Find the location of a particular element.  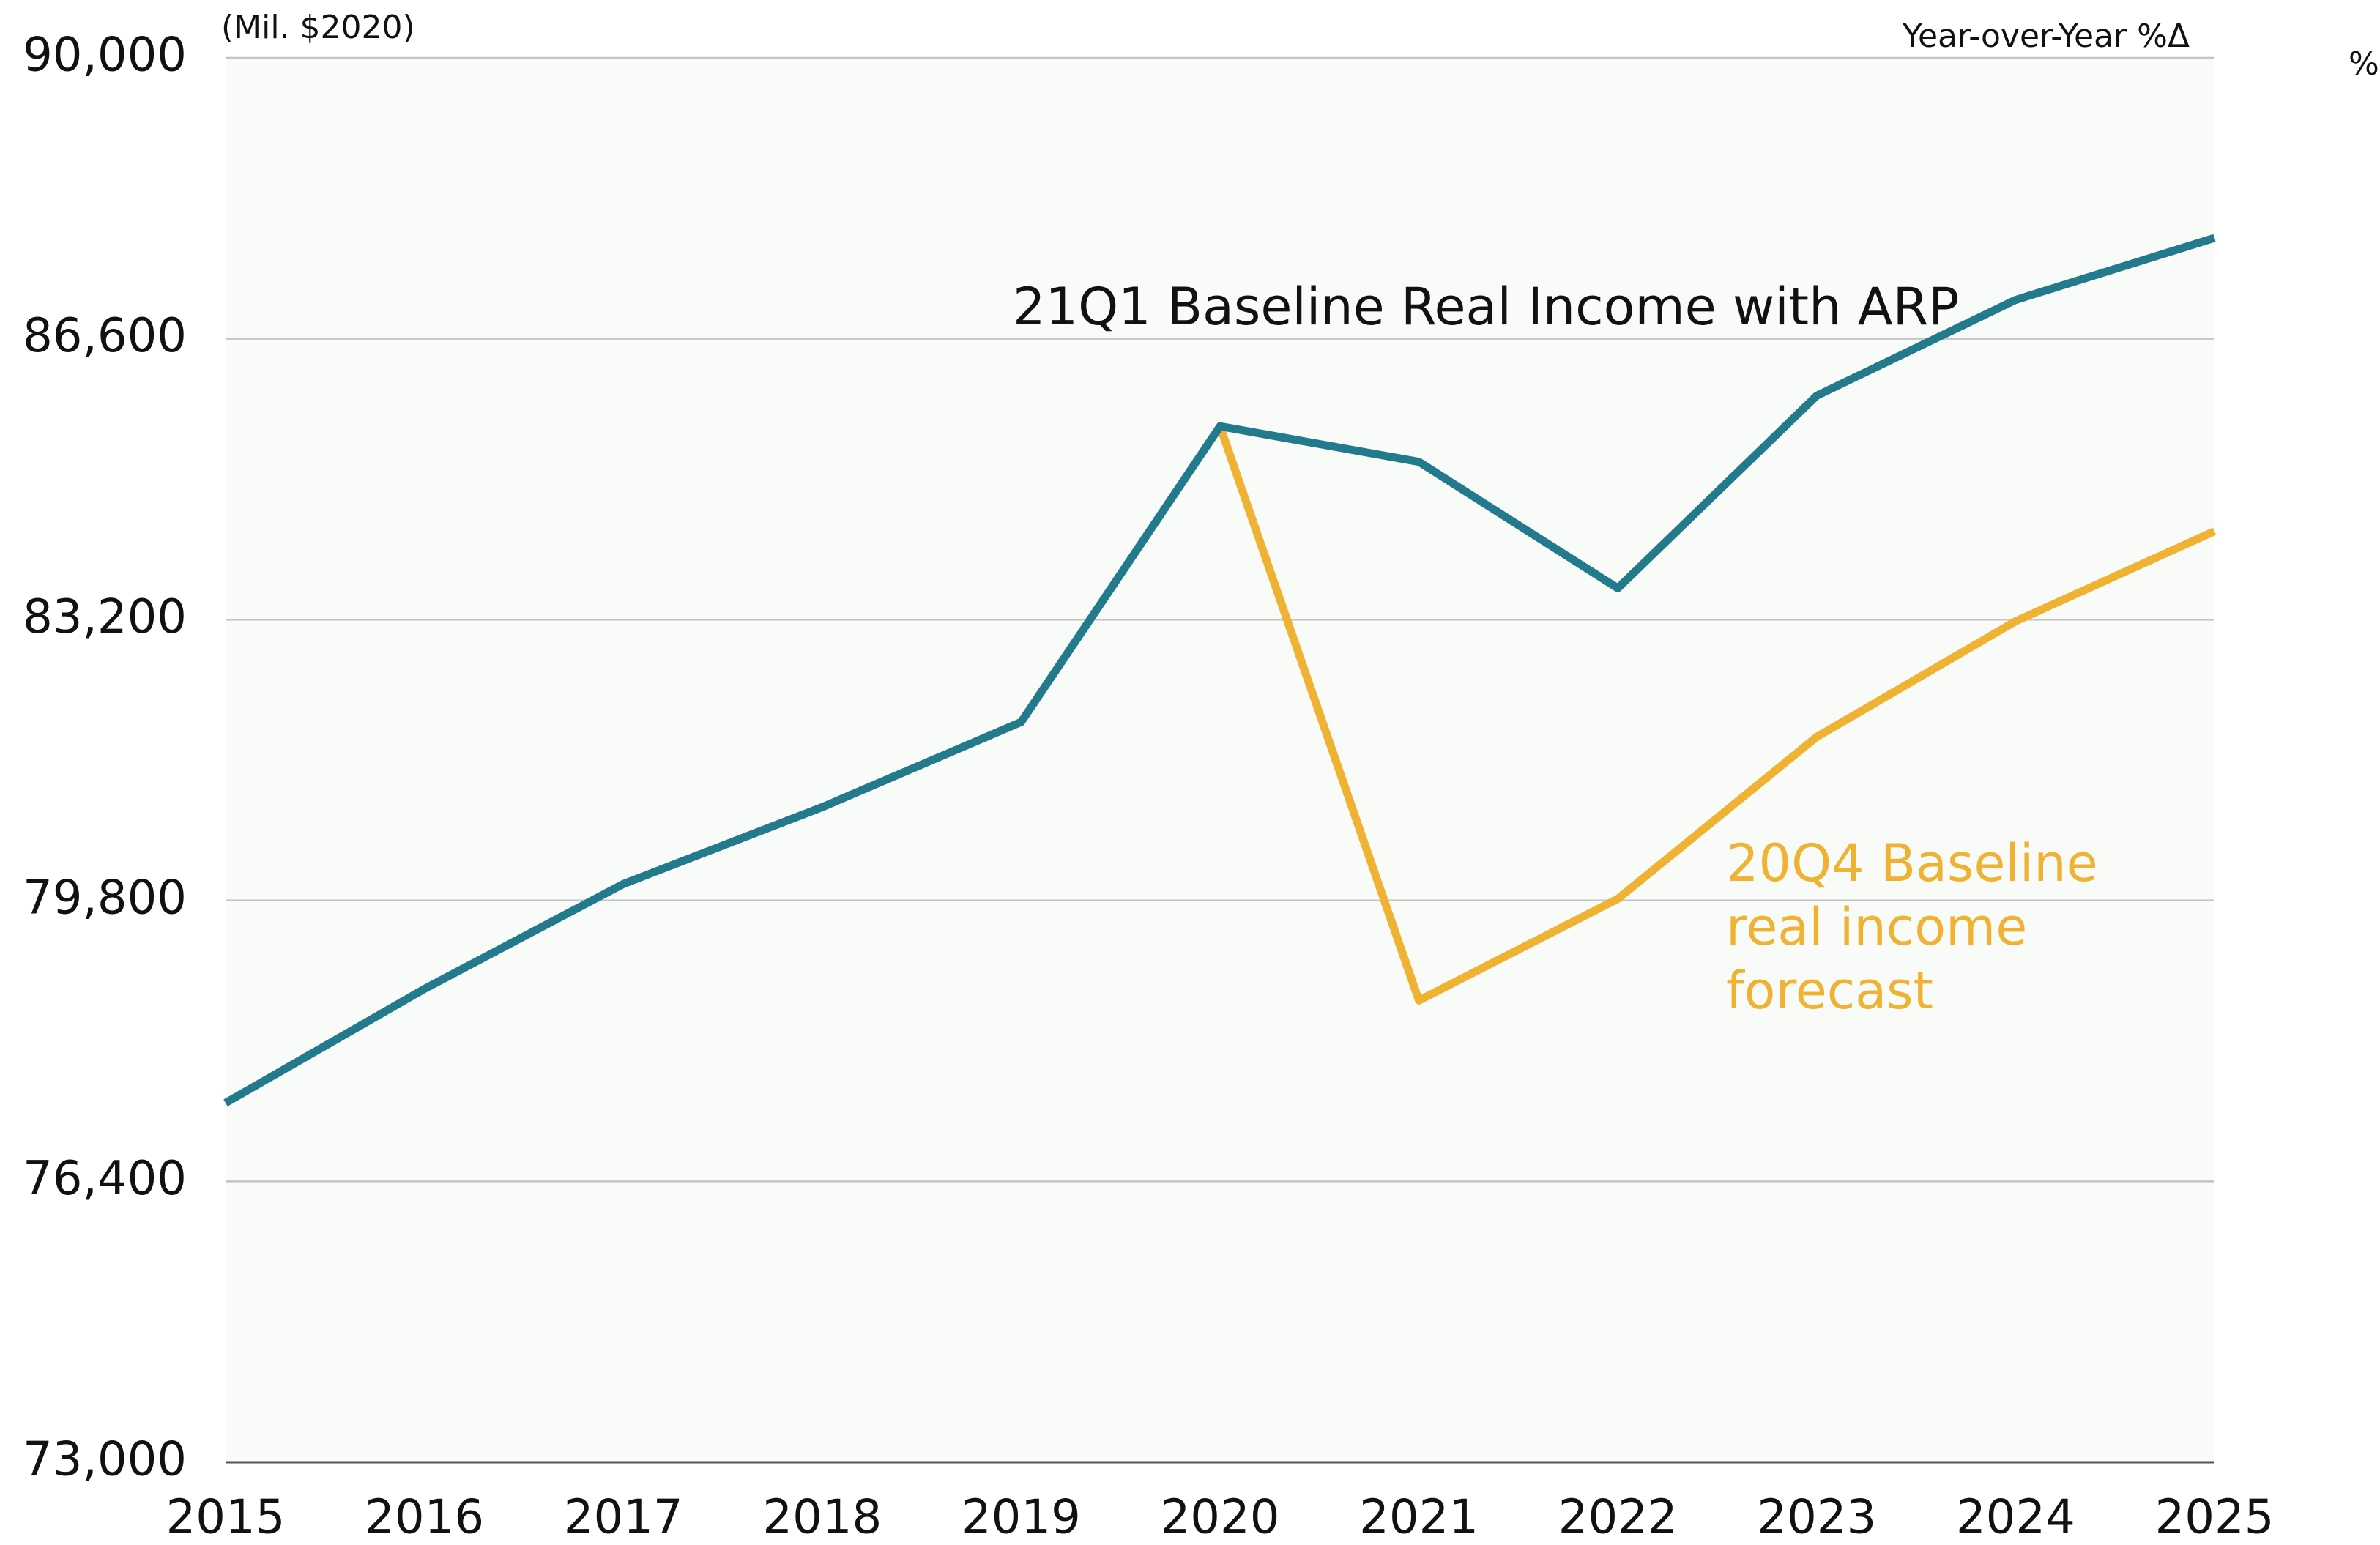

x-tick-label: 2016 is located at coordinates (424, 1518).